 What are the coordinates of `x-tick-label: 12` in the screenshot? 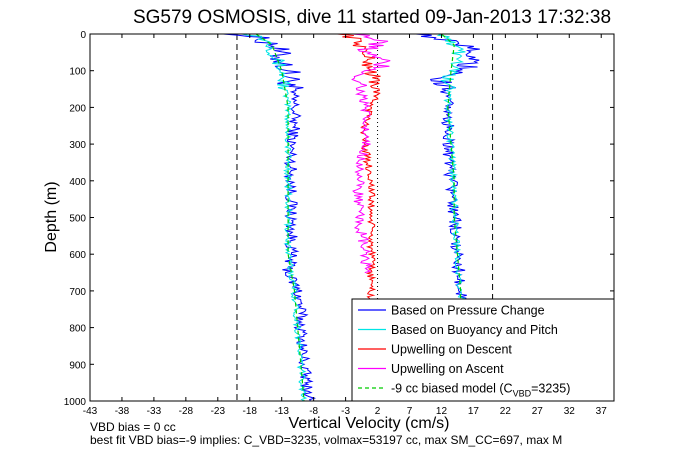 It's located at (442, 411).